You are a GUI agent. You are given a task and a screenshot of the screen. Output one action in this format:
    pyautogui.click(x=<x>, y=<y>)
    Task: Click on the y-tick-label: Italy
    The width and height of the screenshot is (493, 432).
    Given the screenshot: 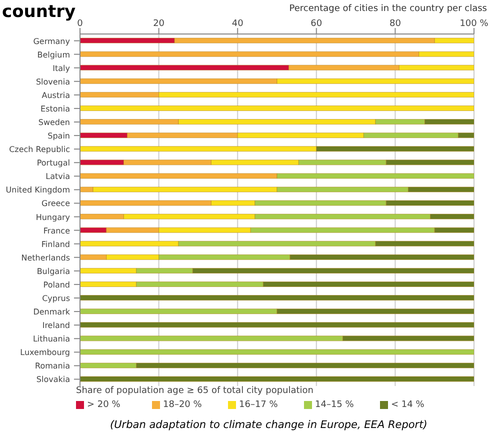 What is the action you would take?
    pyautogui.click(x=61, y=68)
    